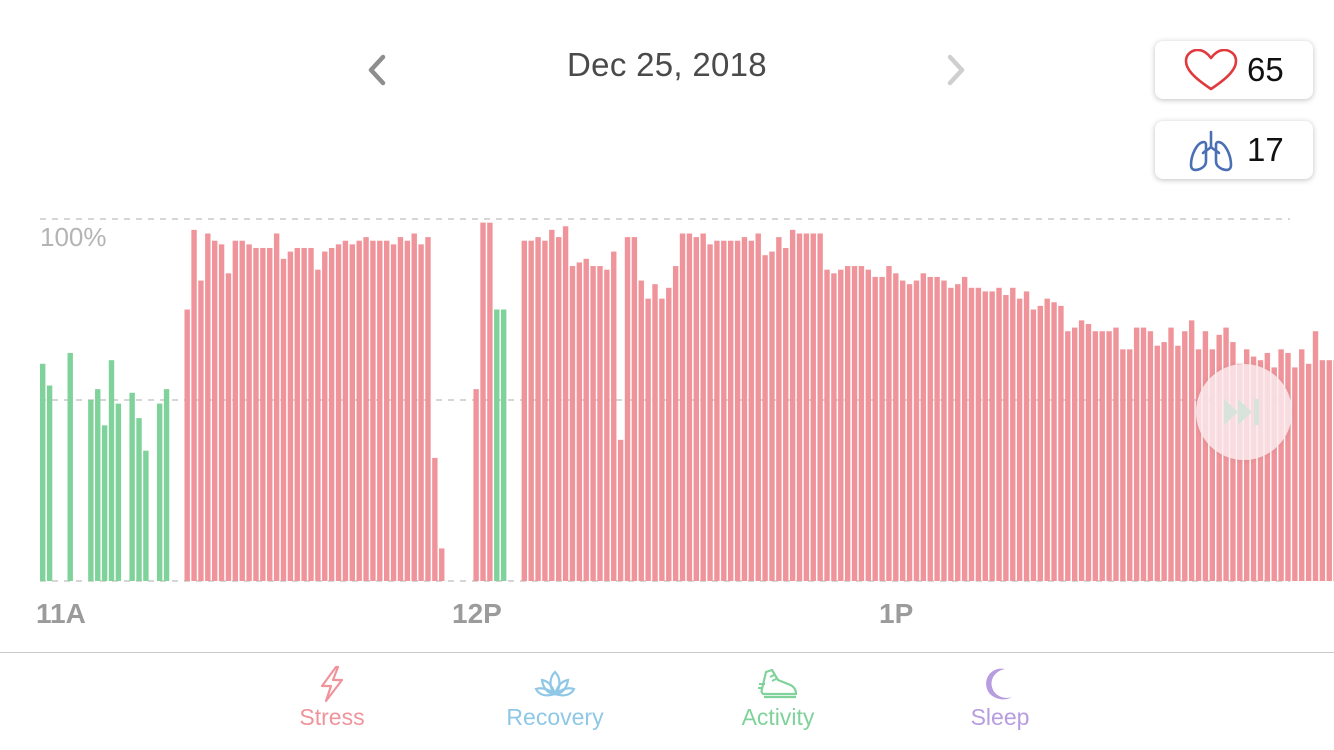 The width and height of the screenshot is (1334, 750). Describe the element at coordinates (1244, 412) in the screenshot. I see `fast-forward-button` at that location.